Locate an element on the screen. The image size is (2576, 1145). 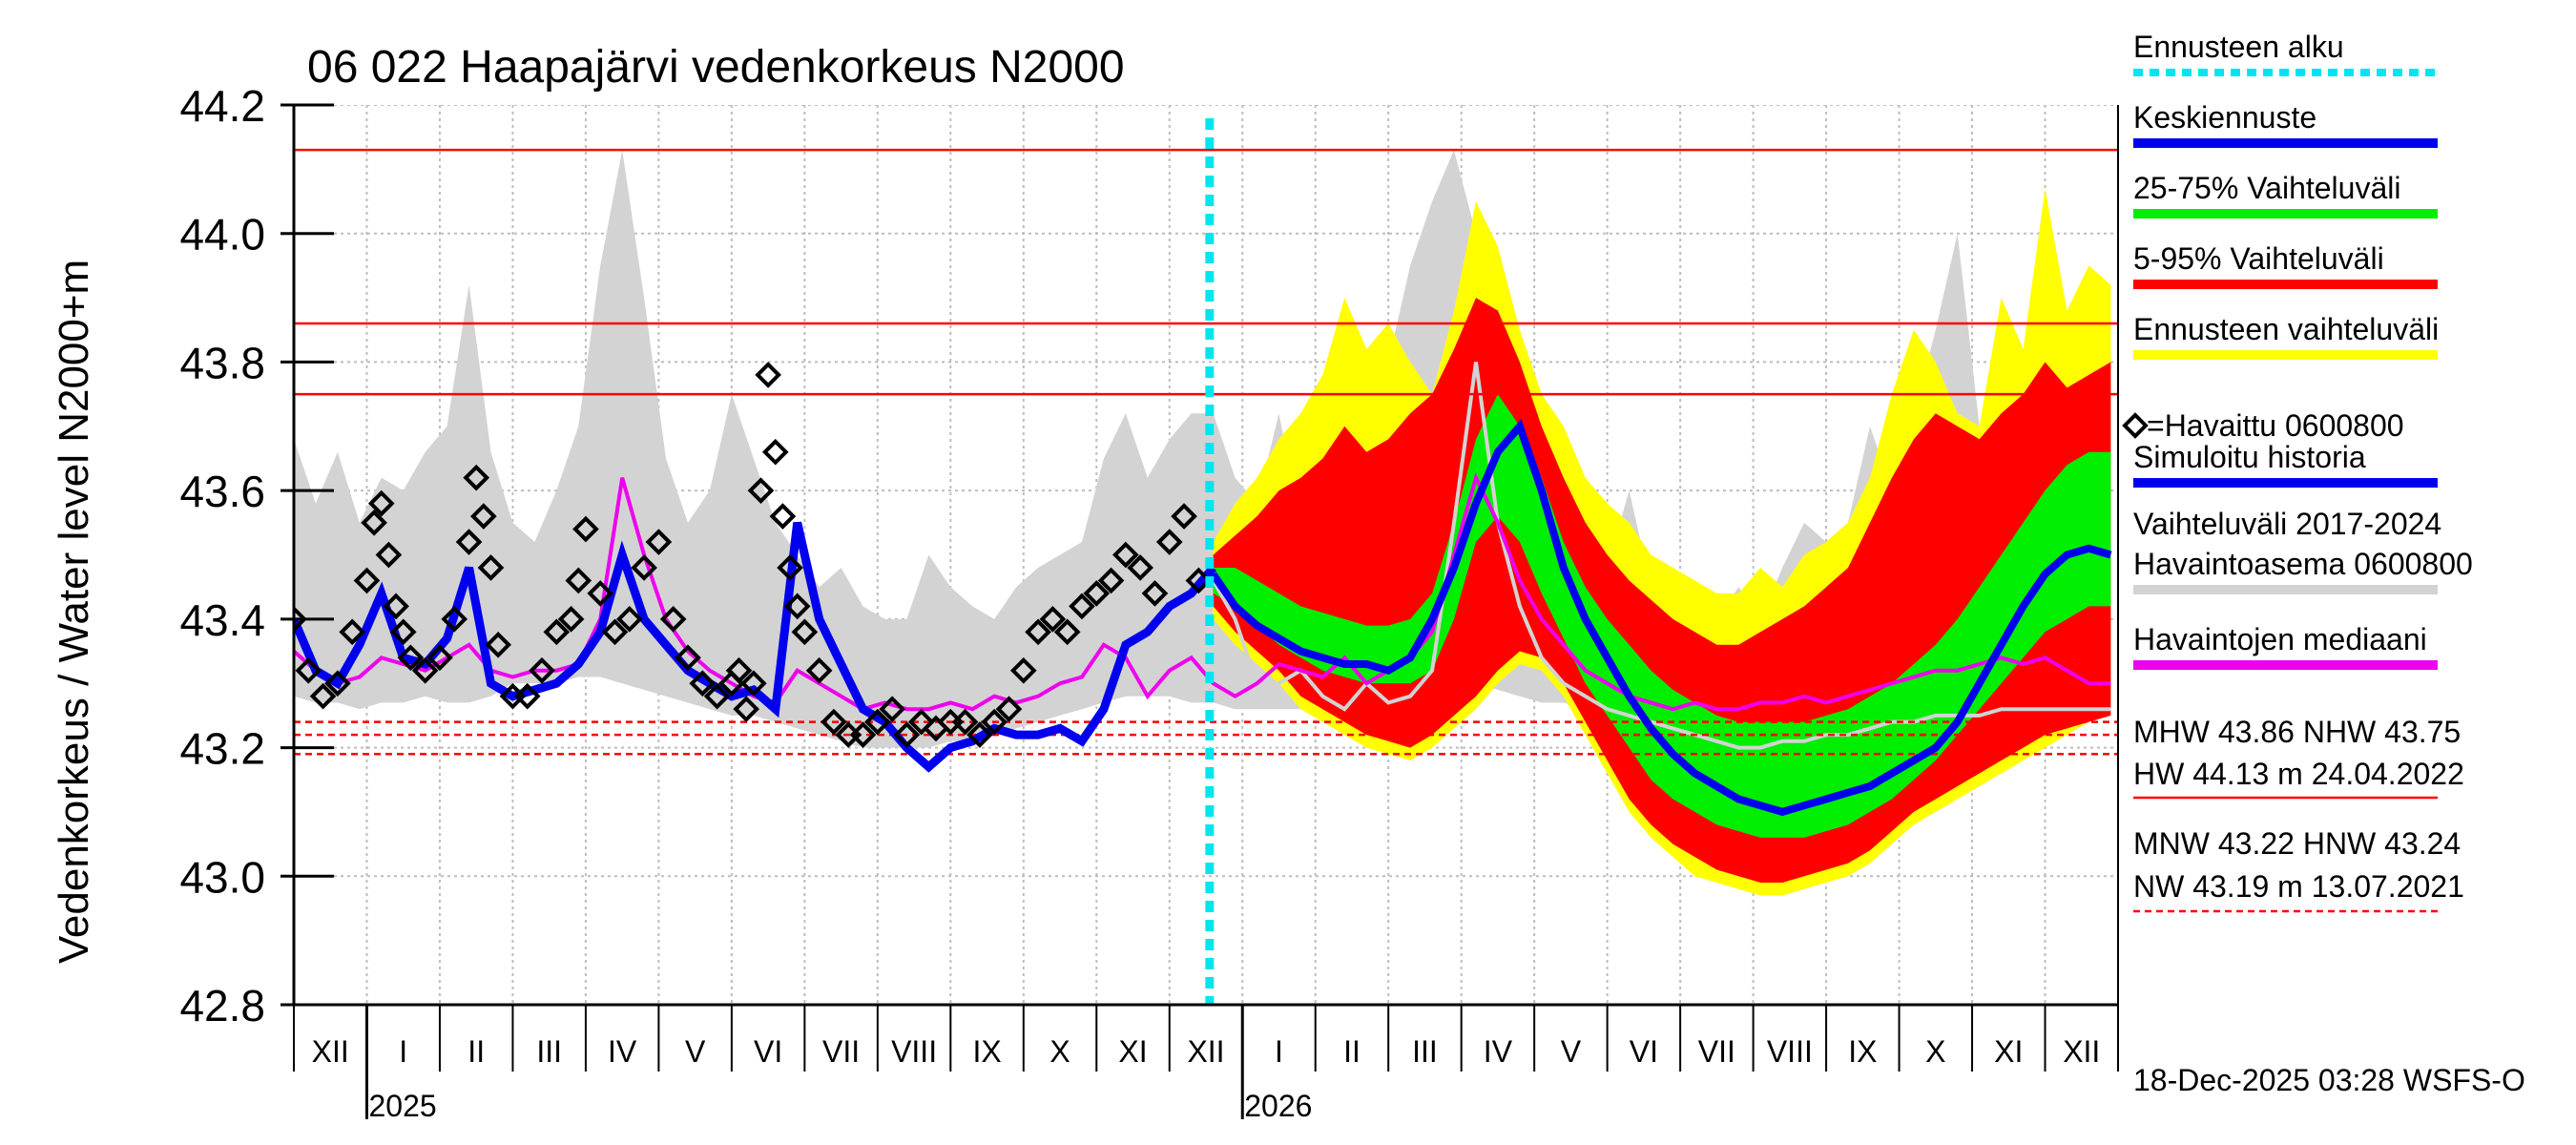
stats-nw-line: NW 43.19 m 13.07.2021 is located at coordinates (2298, 886).